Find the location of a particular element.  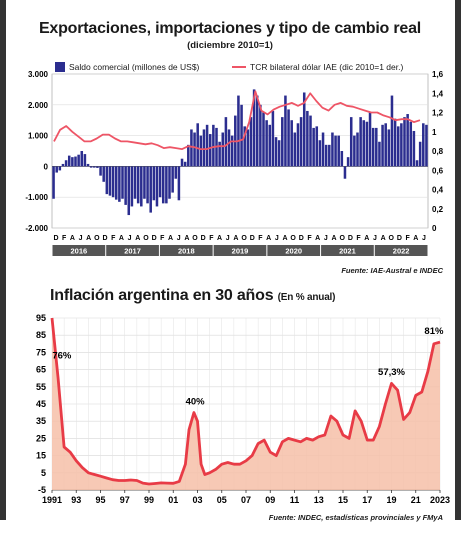

legend-bar: Saldo comercial (millones de US$) is located at coordinates (127, 67).